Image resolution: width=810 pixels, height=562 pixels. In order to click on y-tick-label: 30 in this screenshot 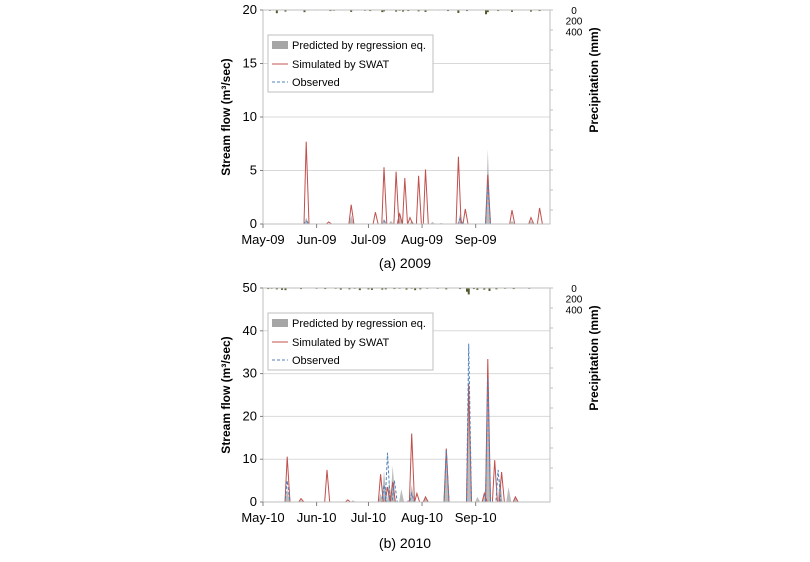, I will do `click(250, 373)`.